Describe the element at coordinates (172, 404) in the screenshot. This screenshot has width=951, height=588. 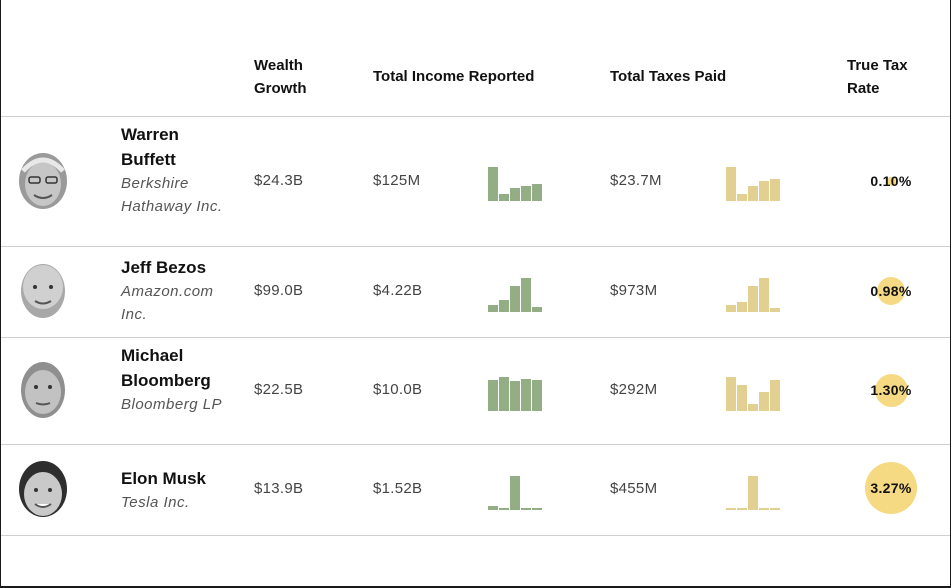
I see `company-name: Bloomberg LP` at that location.